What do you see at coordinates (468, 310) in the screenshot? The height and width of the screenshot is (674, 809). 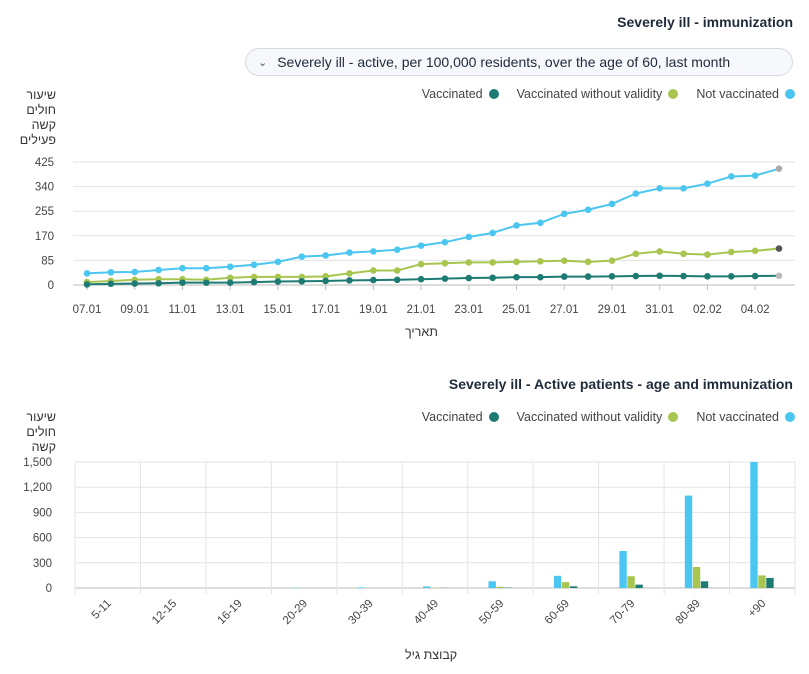 I see `x-tick-label: 23.01` at bounding box center [468, 310].